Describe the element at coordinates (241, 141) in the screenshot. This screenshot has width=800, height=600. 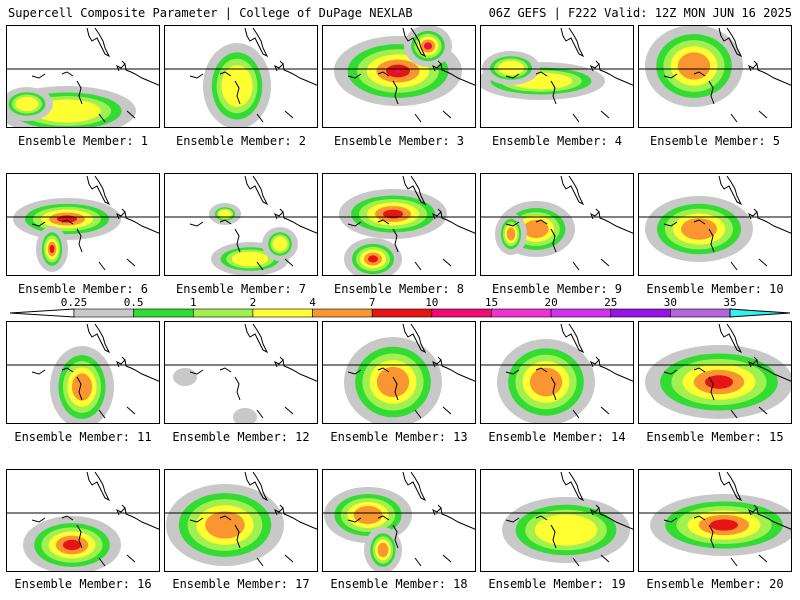
I see `member-label: Ensemble Member: 2` at that location.